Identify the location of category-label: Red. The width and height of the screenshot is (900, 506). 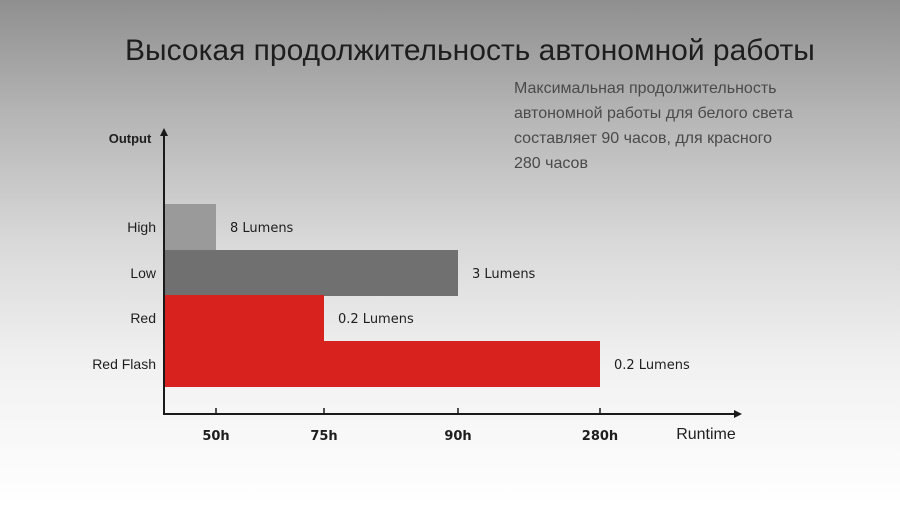
(143, 318).